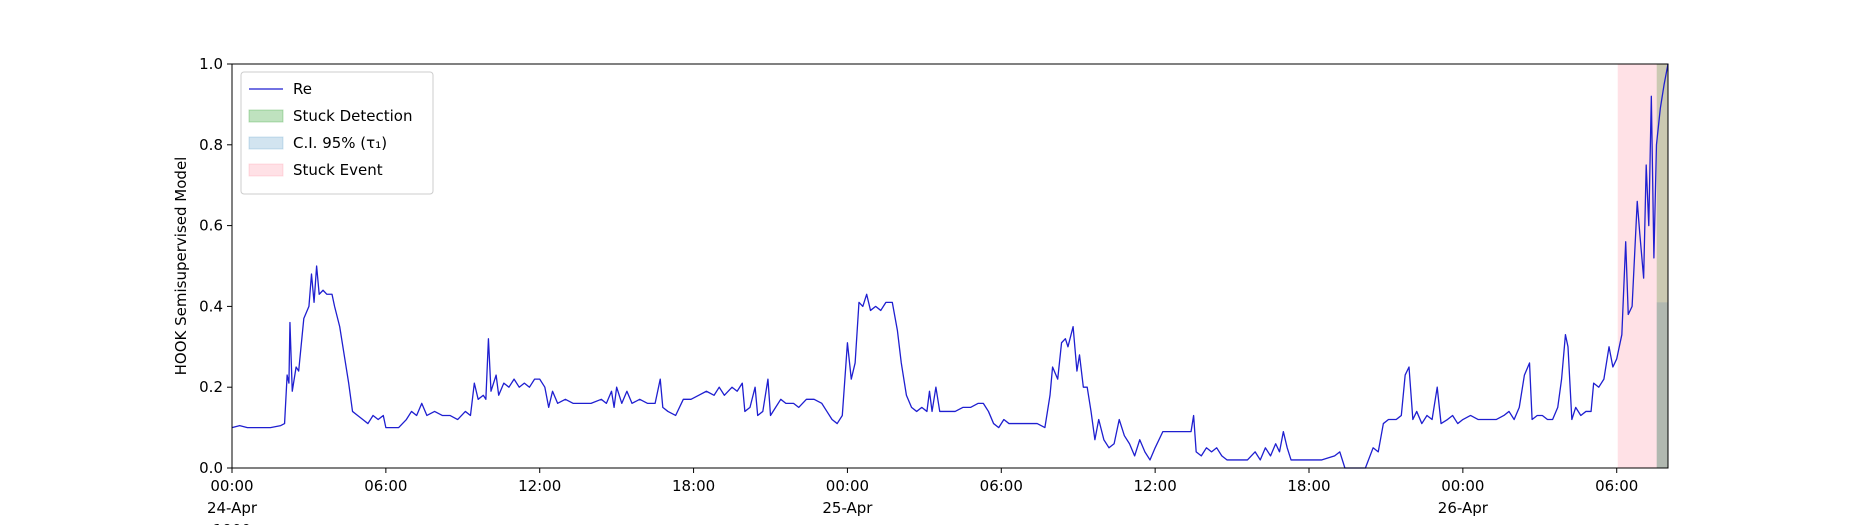  What do you see at coordinates (211, 306) in the screenshot?
I see `y-tick-label: 0.4` at bounding box center [211, 306].